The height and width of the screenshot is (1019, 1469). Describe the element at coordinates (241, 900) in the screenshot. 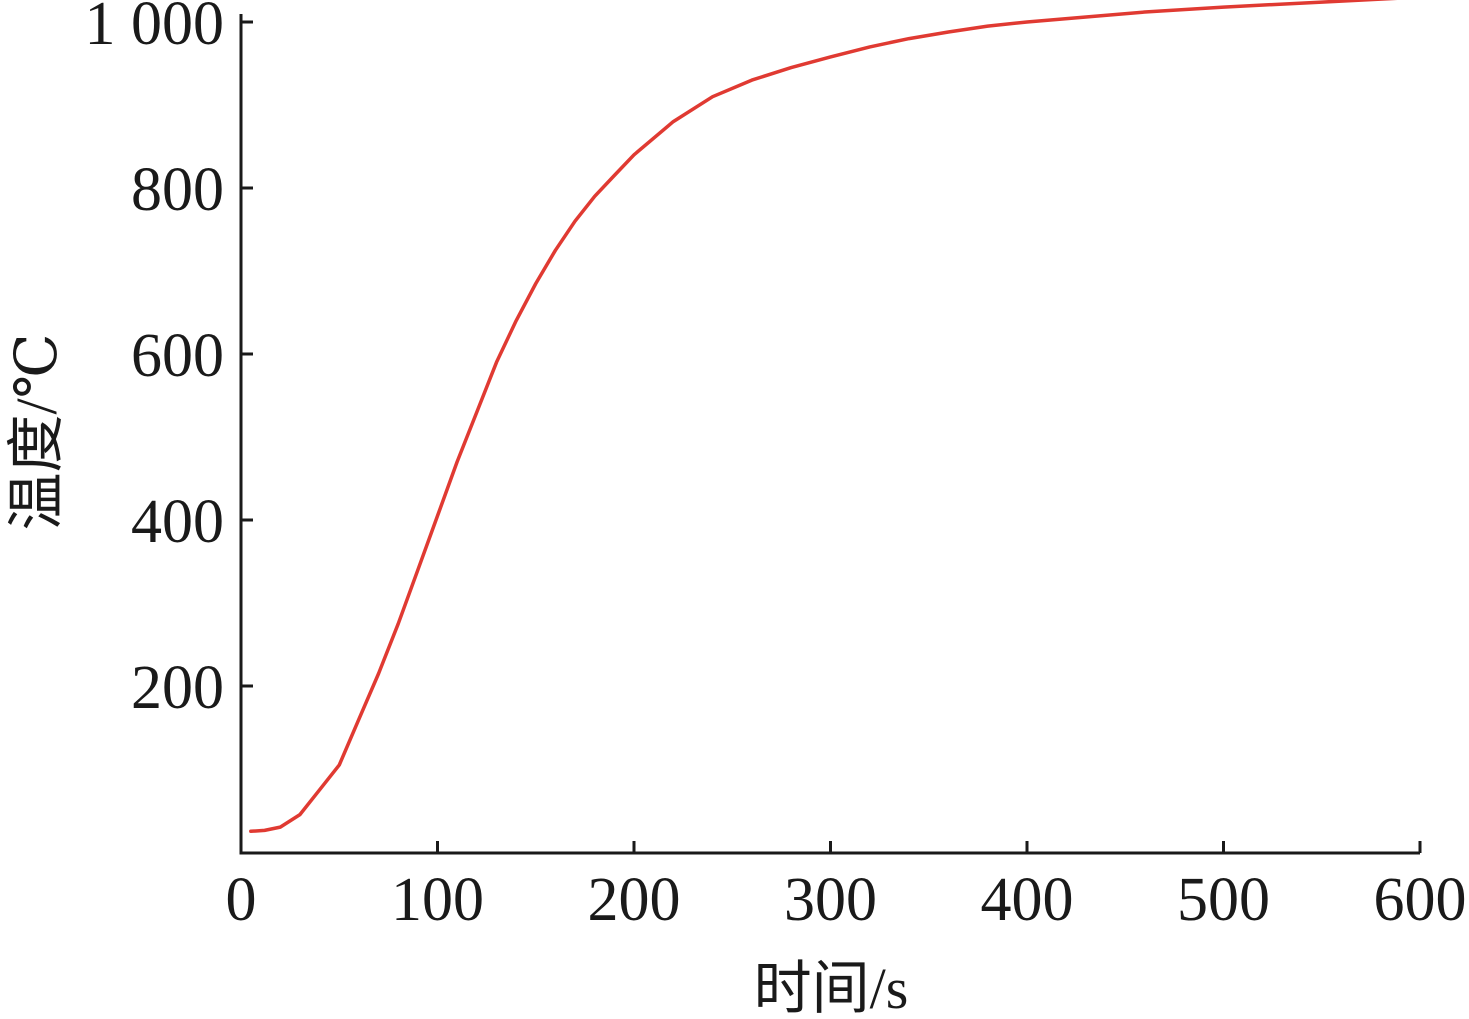

I see `x-tick-label: 0` at that location.